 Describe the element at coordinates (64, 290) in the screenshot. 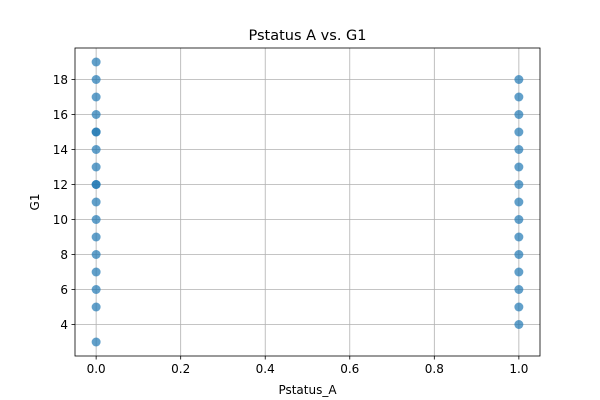

I see `y-tick-label: 6` at that location.